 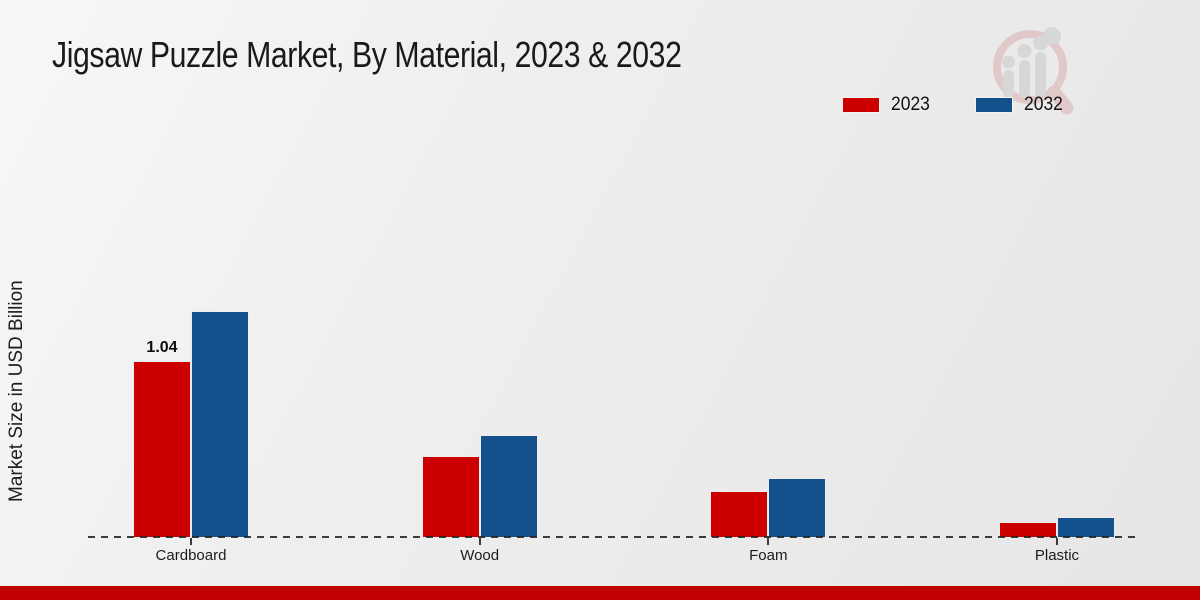 I want to click on legend-item-2023: 2023, so click(x=887, y=105).